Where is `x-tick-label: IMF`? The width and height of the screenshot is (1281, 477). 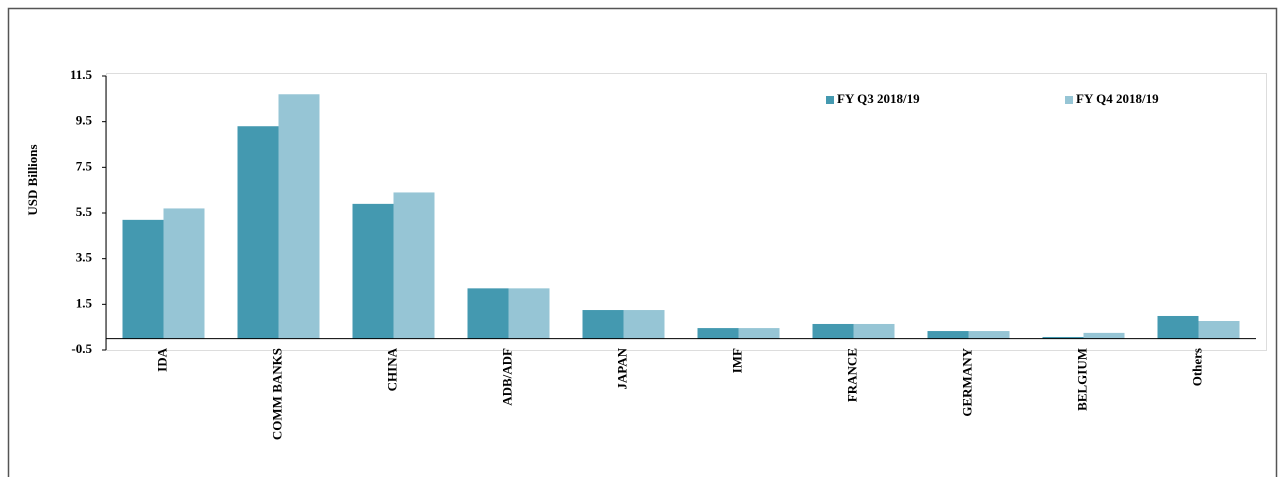
x-tick-label: IMF is located at coordinates (736, 360).